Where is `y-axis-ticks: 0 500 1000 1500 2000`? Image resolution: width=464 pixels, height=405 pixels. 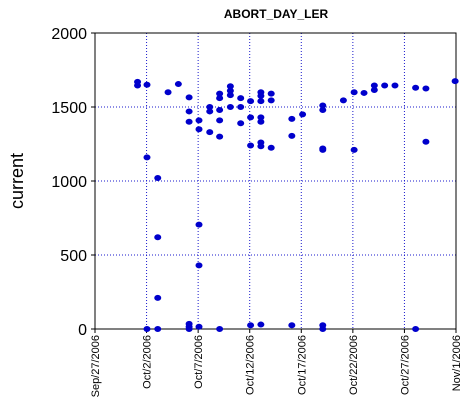 y-axis-ticks: 0 500 1000 1500 2000 is located at coordinates (73, 182).